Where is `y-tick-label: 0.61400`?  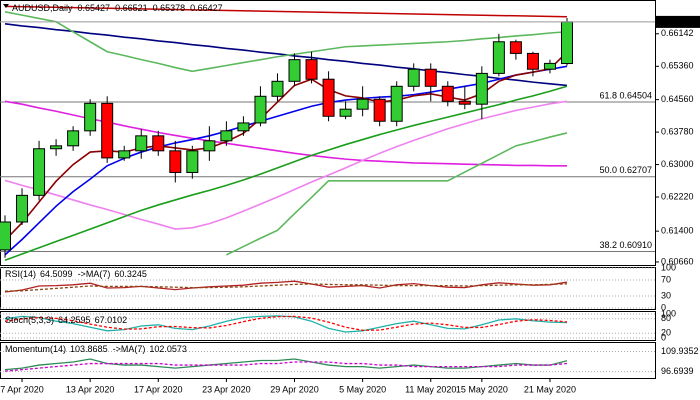
y-tick-label: 0.61400 is located at coordinates (677, 231).